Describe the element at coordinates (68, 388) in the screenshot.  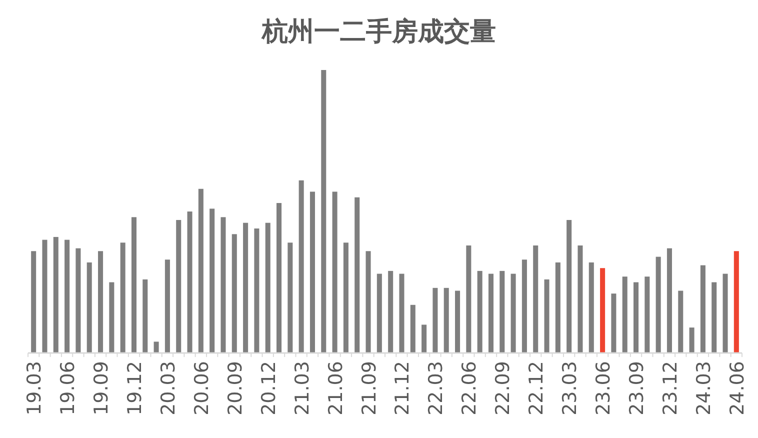
I see `x-tick-label: 19.06` at that location.